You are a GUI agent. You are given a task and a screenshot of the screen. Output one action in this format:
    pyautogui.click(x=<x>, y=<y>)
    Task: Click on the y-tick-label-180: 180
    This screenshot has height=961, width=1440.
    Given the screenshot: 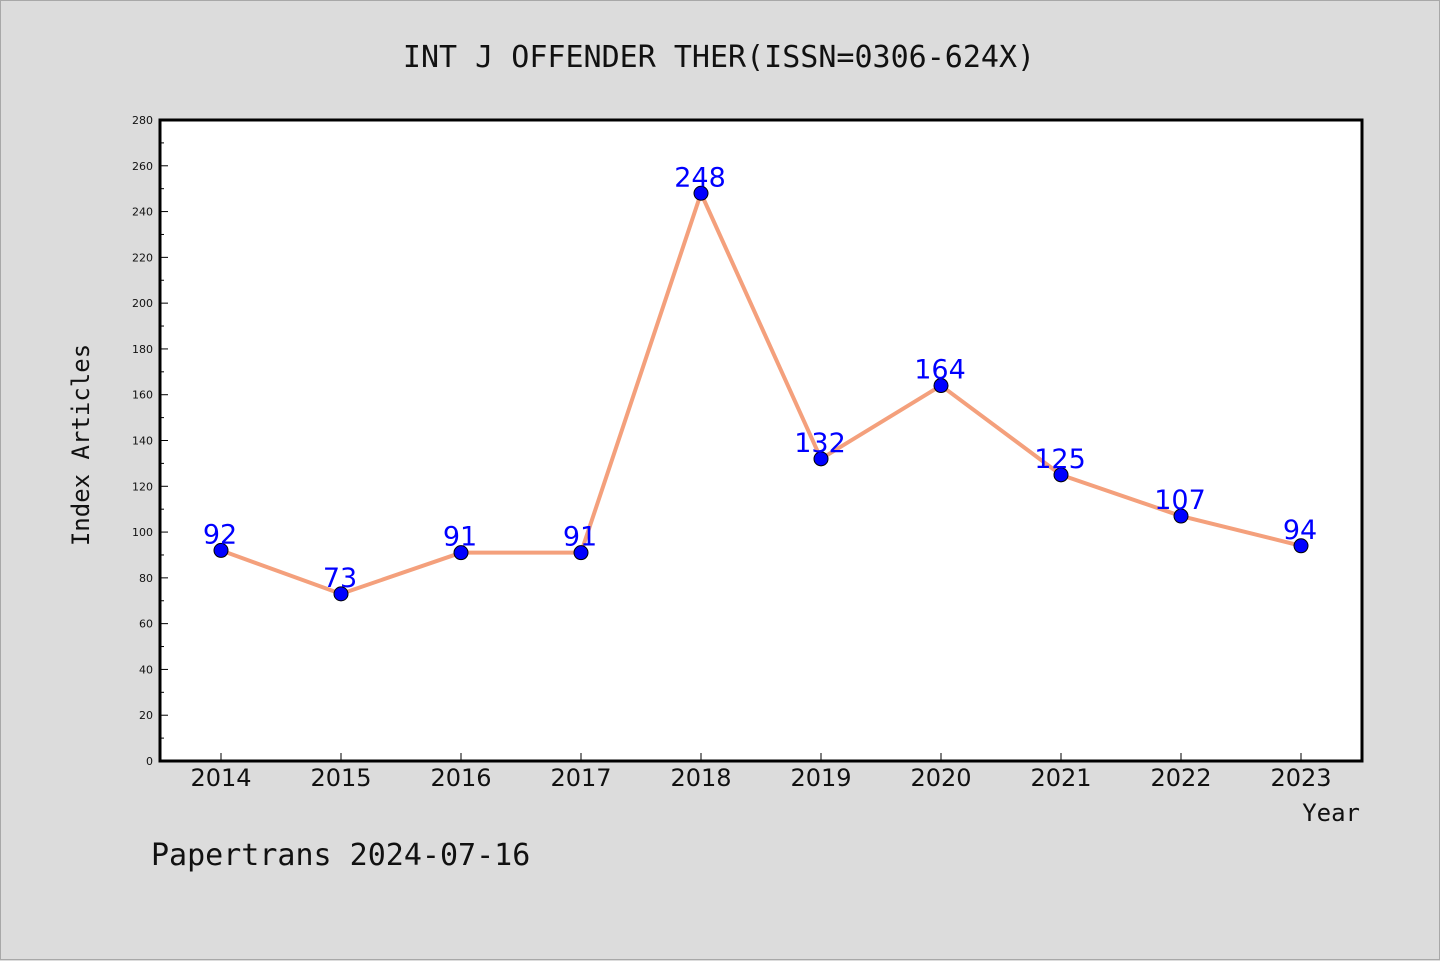 What is the action you would take?
    pyautogui.click(x=142, y=349)
    